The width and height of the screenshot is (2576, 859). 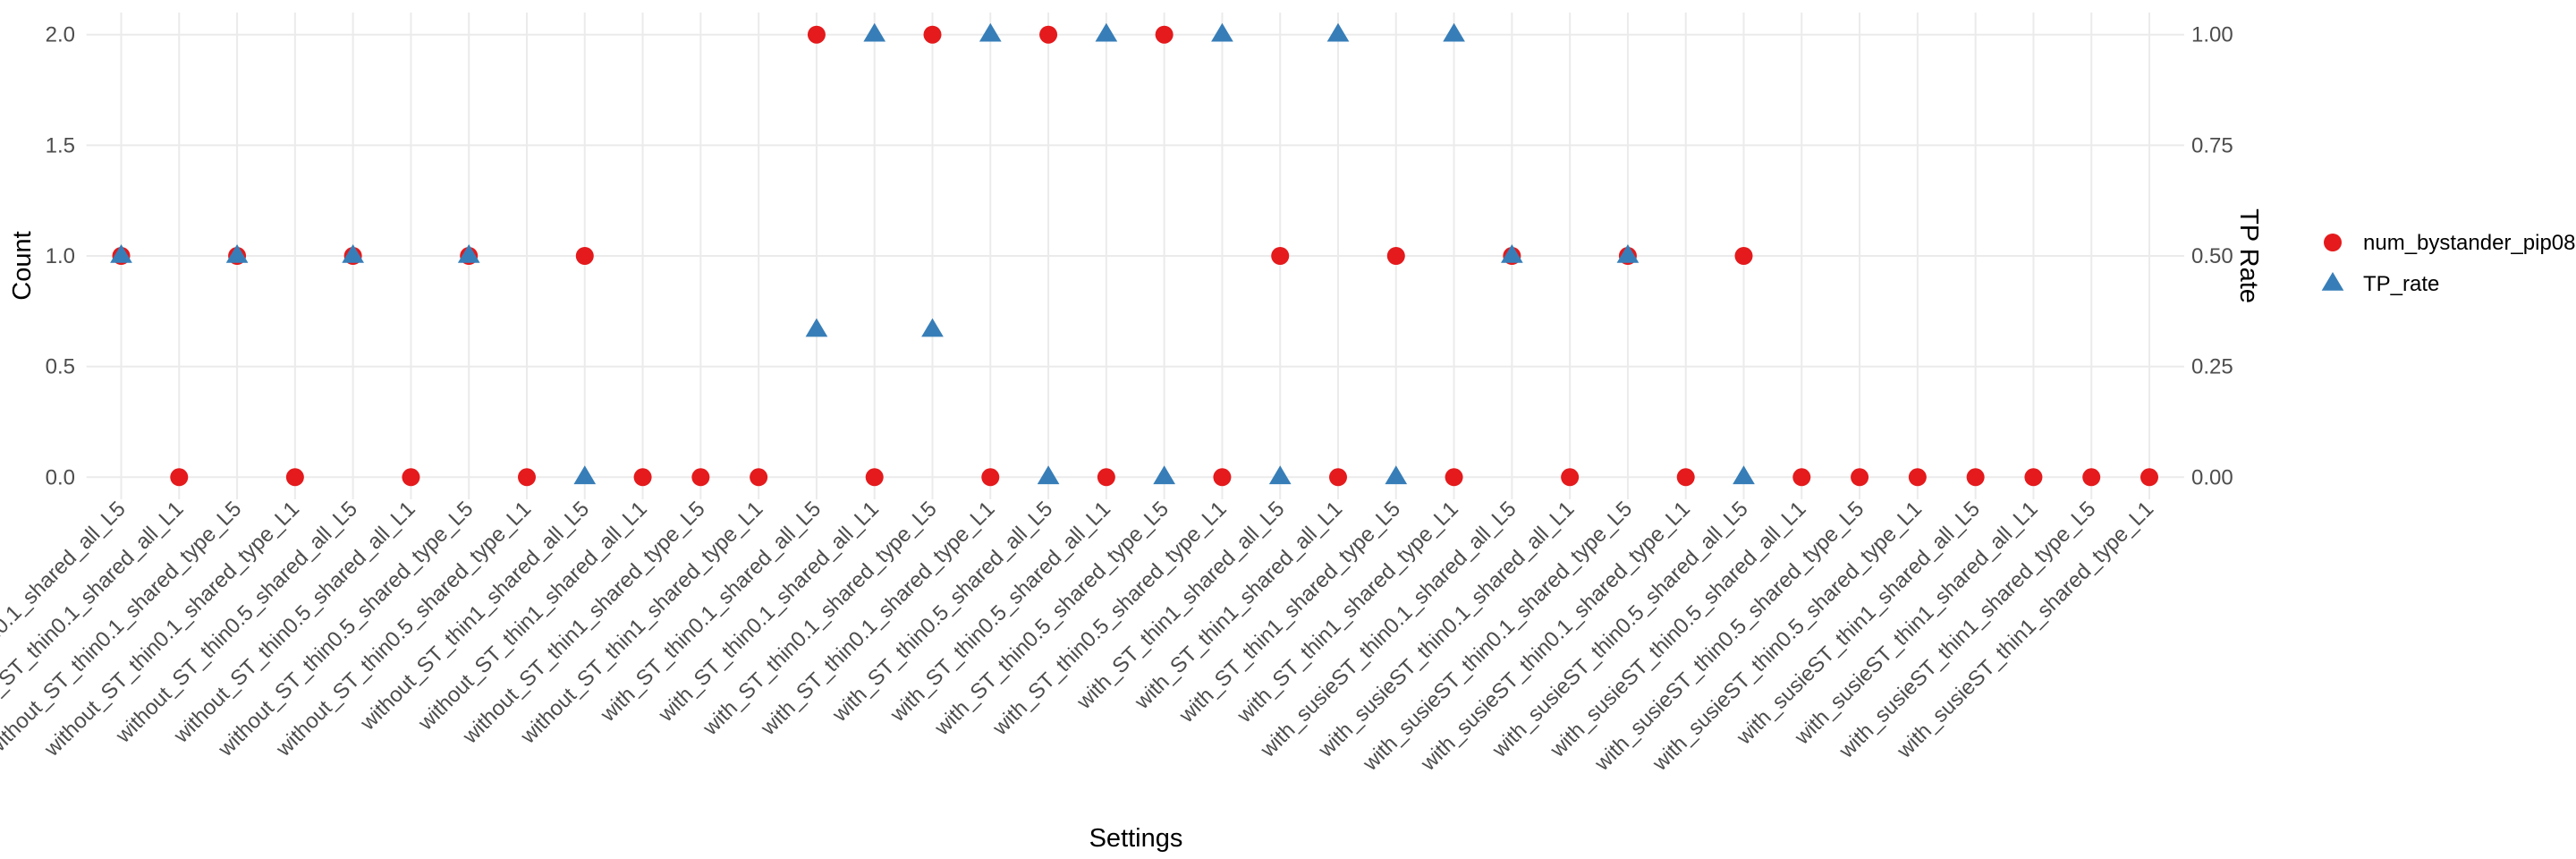 I want to click on y2-tick-label: 0.50, so click(x=2212, y=256).